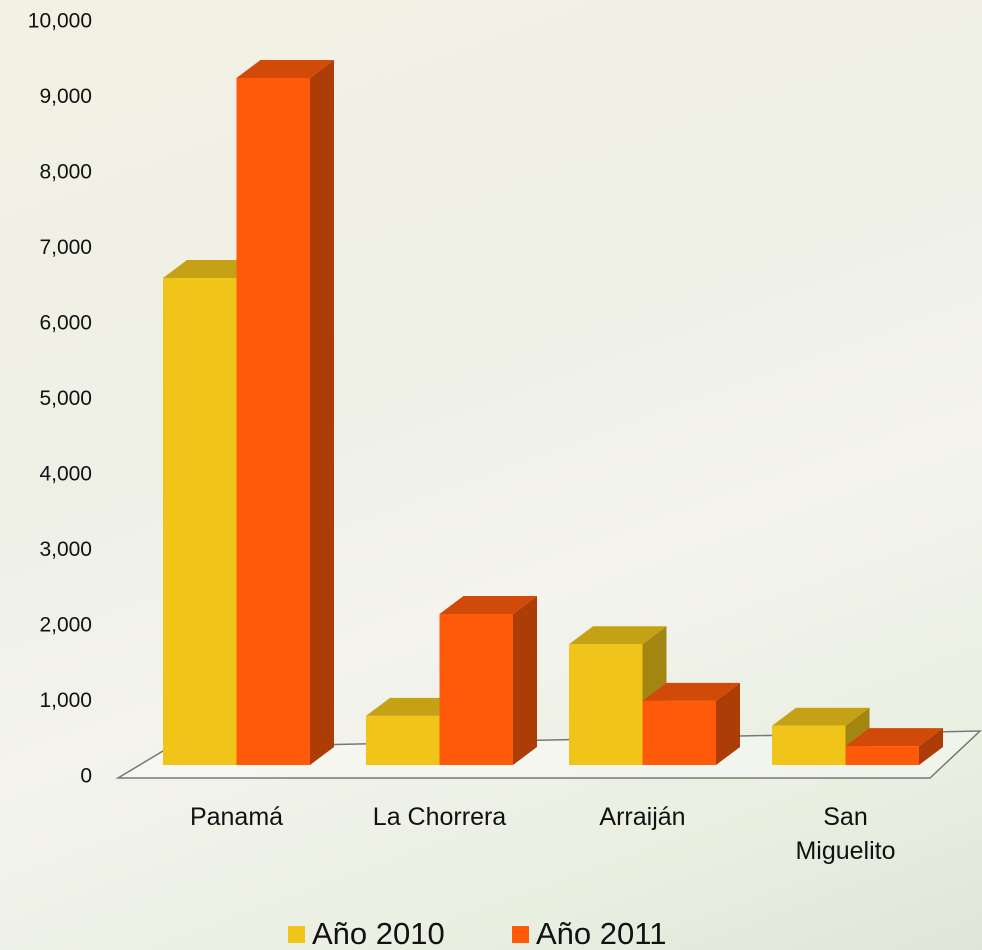 The height and width of the screenshot is (950, 982). Describe the element at coordinates (845, 834) in the screenshot. I see `x-tick-label: San Miguelito` at that location.